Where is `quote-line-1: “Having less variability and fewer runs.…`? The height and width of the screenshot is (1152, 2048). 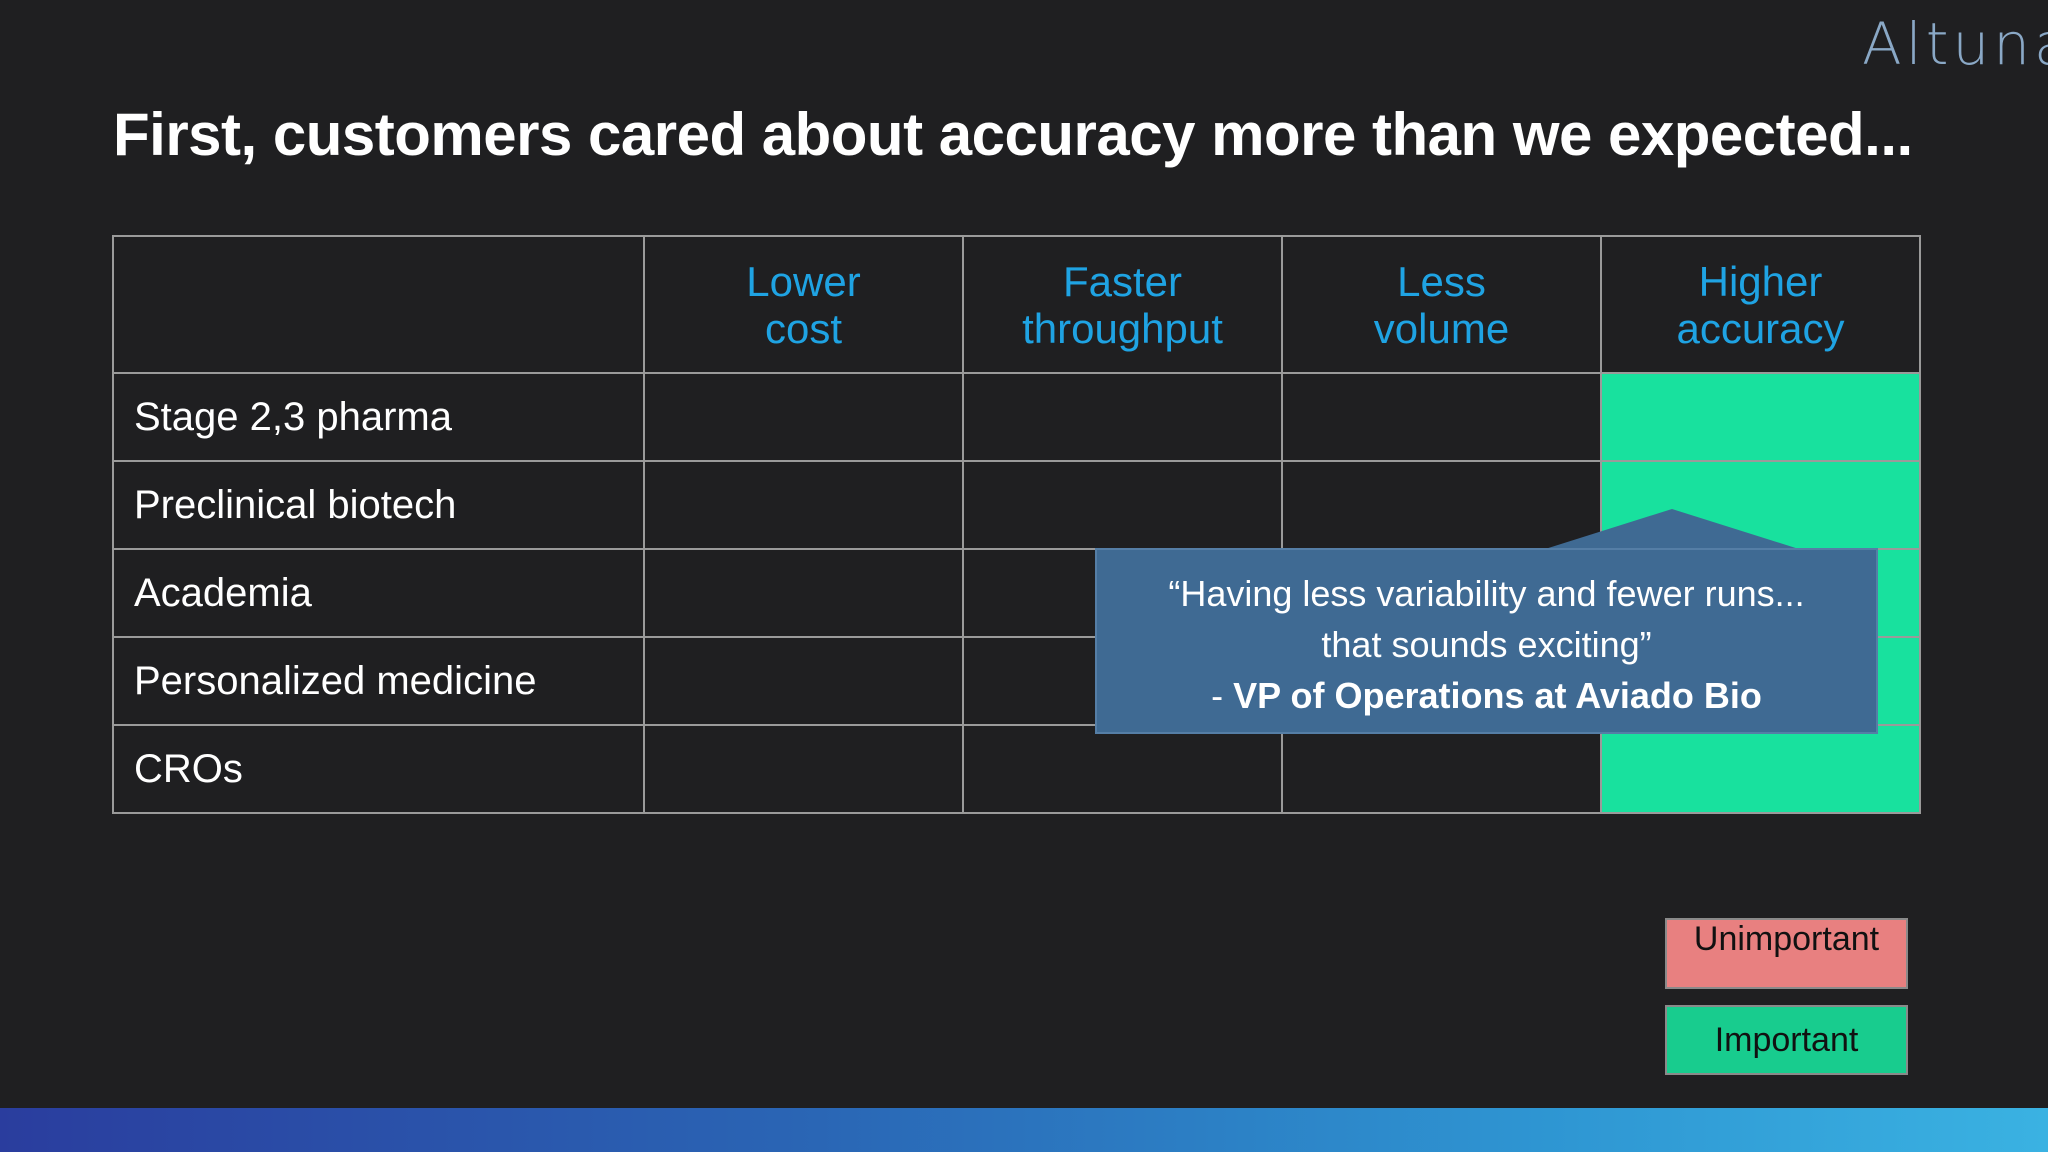
quote-line-1: “Having less variability and fewer runs.… is located at coordinates (1486, 593).